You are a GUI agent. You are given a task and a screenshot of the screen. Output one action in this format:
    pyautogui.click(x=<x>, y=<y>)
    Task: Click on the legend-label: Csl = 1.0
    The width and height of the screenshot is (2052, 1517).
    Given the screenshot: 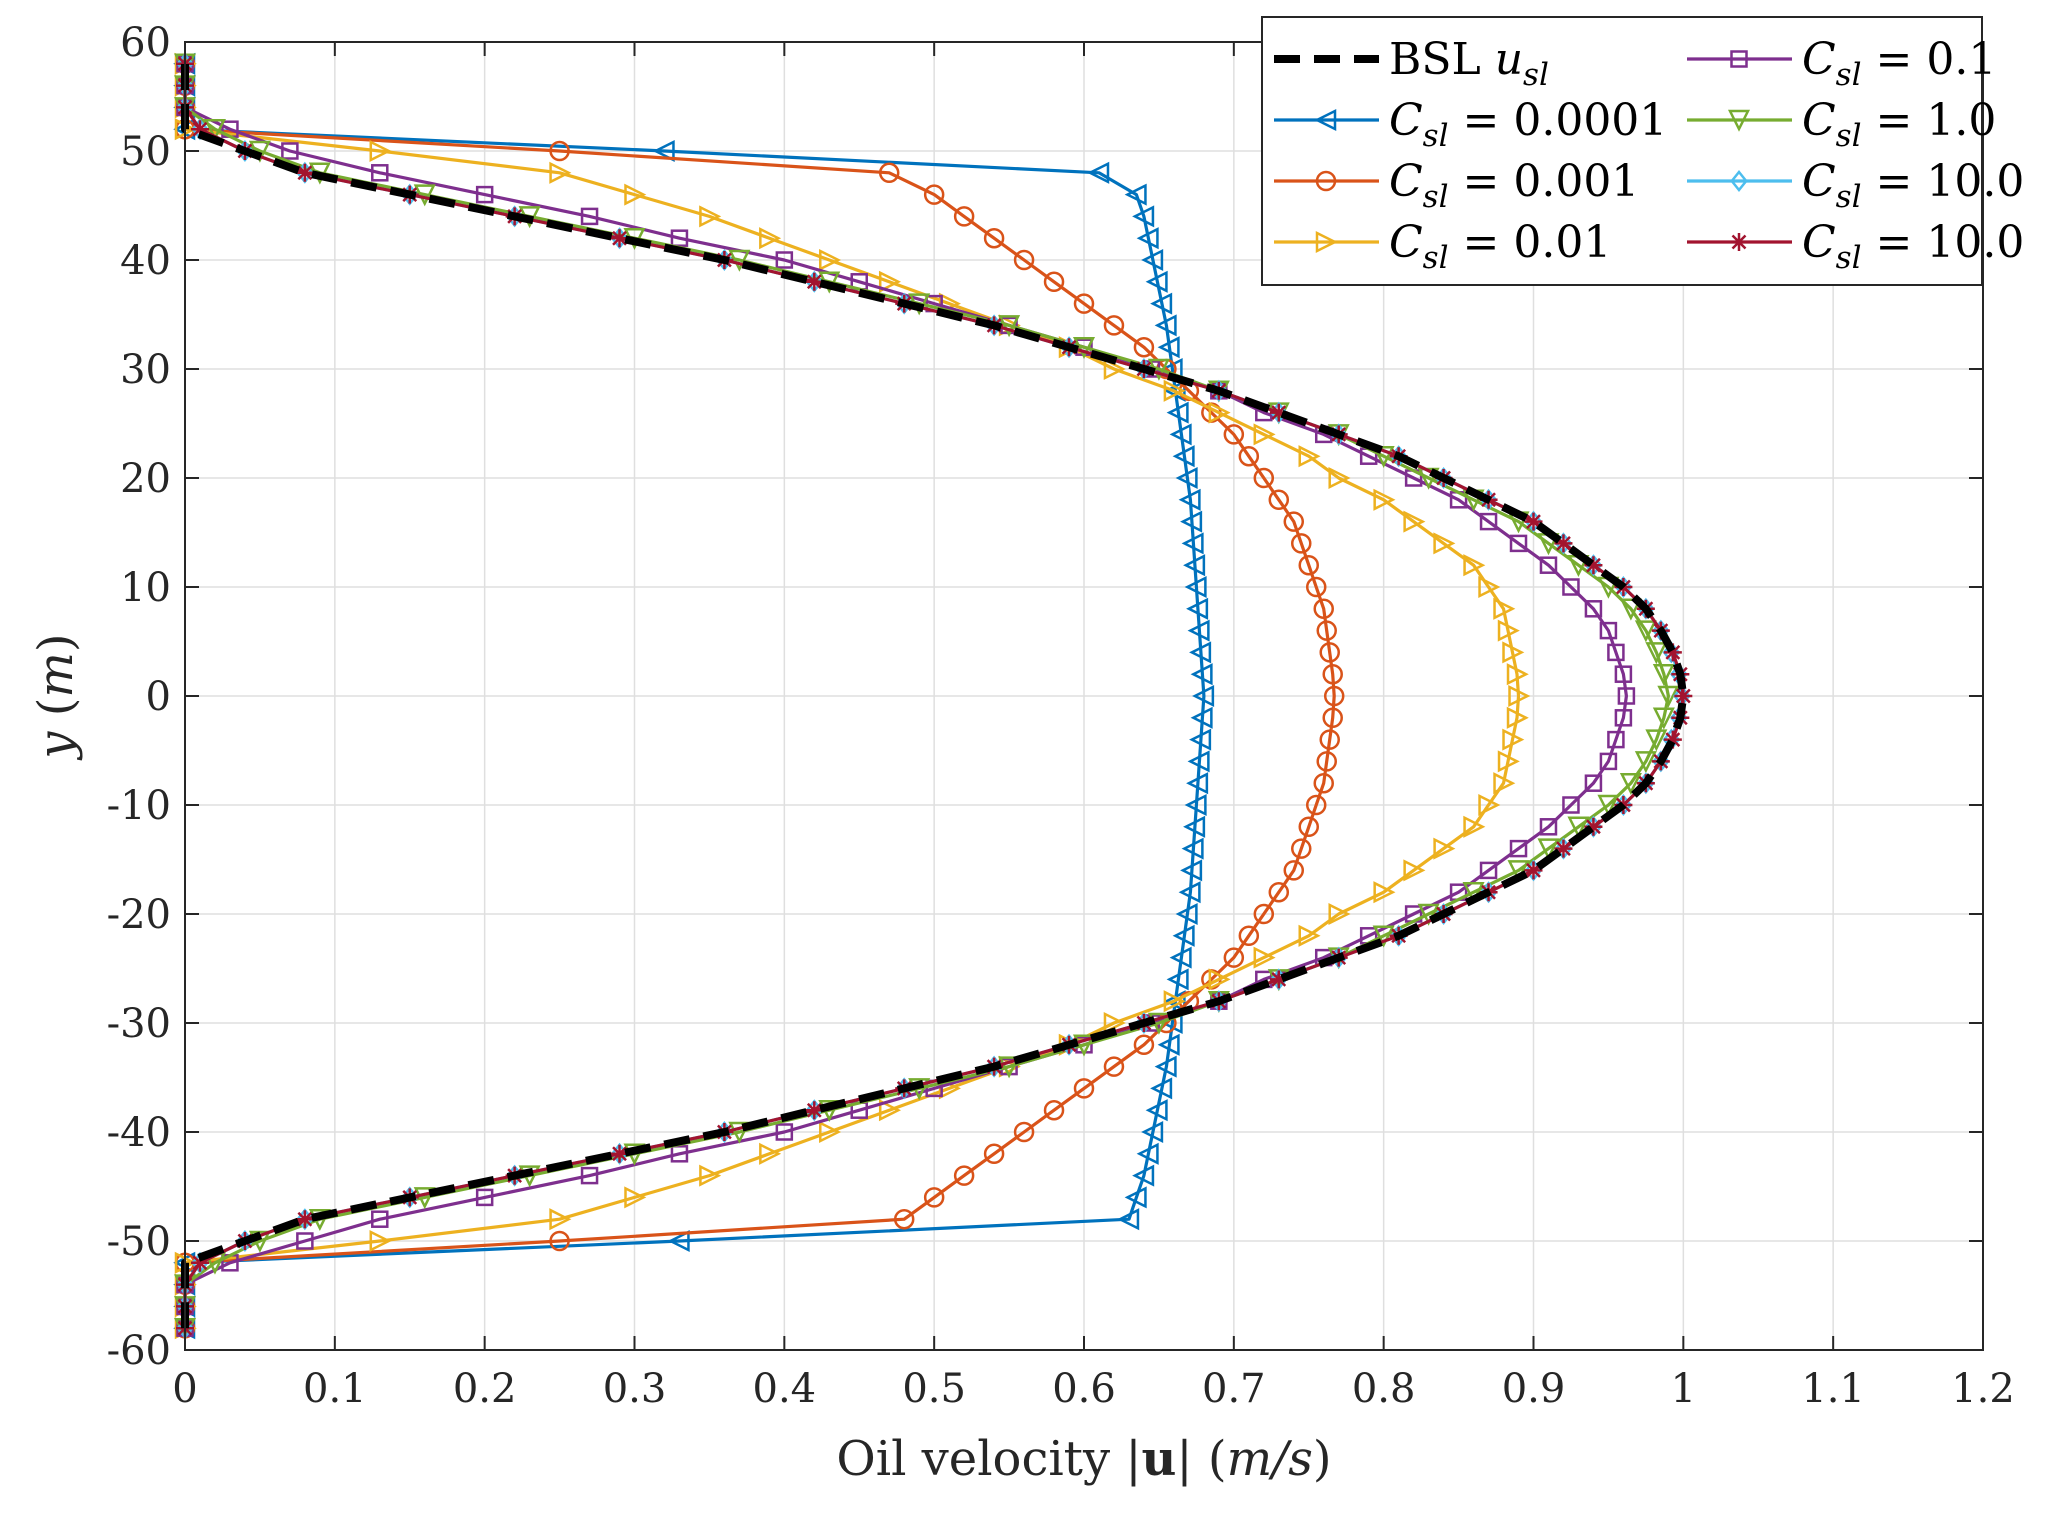 What is the action you would take?
    pyautogui.click(x=1899, y=124)
    